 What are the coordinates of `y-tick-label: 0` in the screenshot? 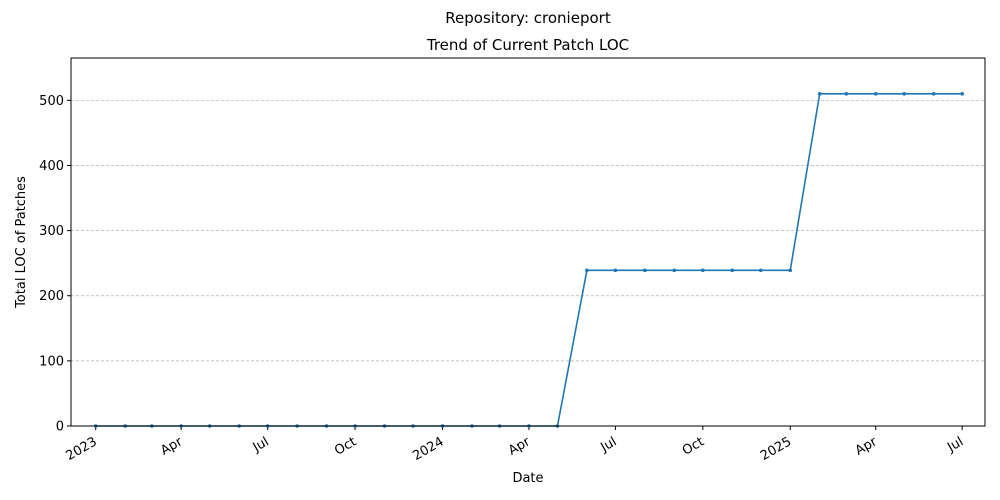 It's located at (60, 427).